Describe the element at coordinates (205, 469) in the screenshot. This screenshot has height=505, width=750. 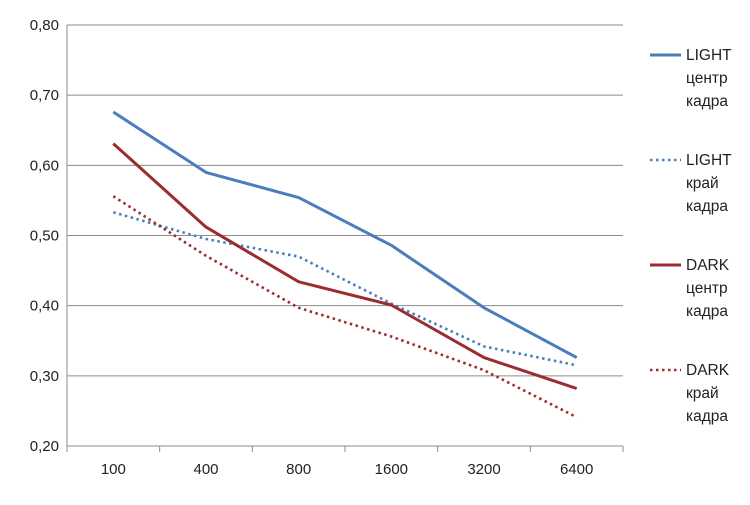
I see `x-tick-label: 400` at that location.